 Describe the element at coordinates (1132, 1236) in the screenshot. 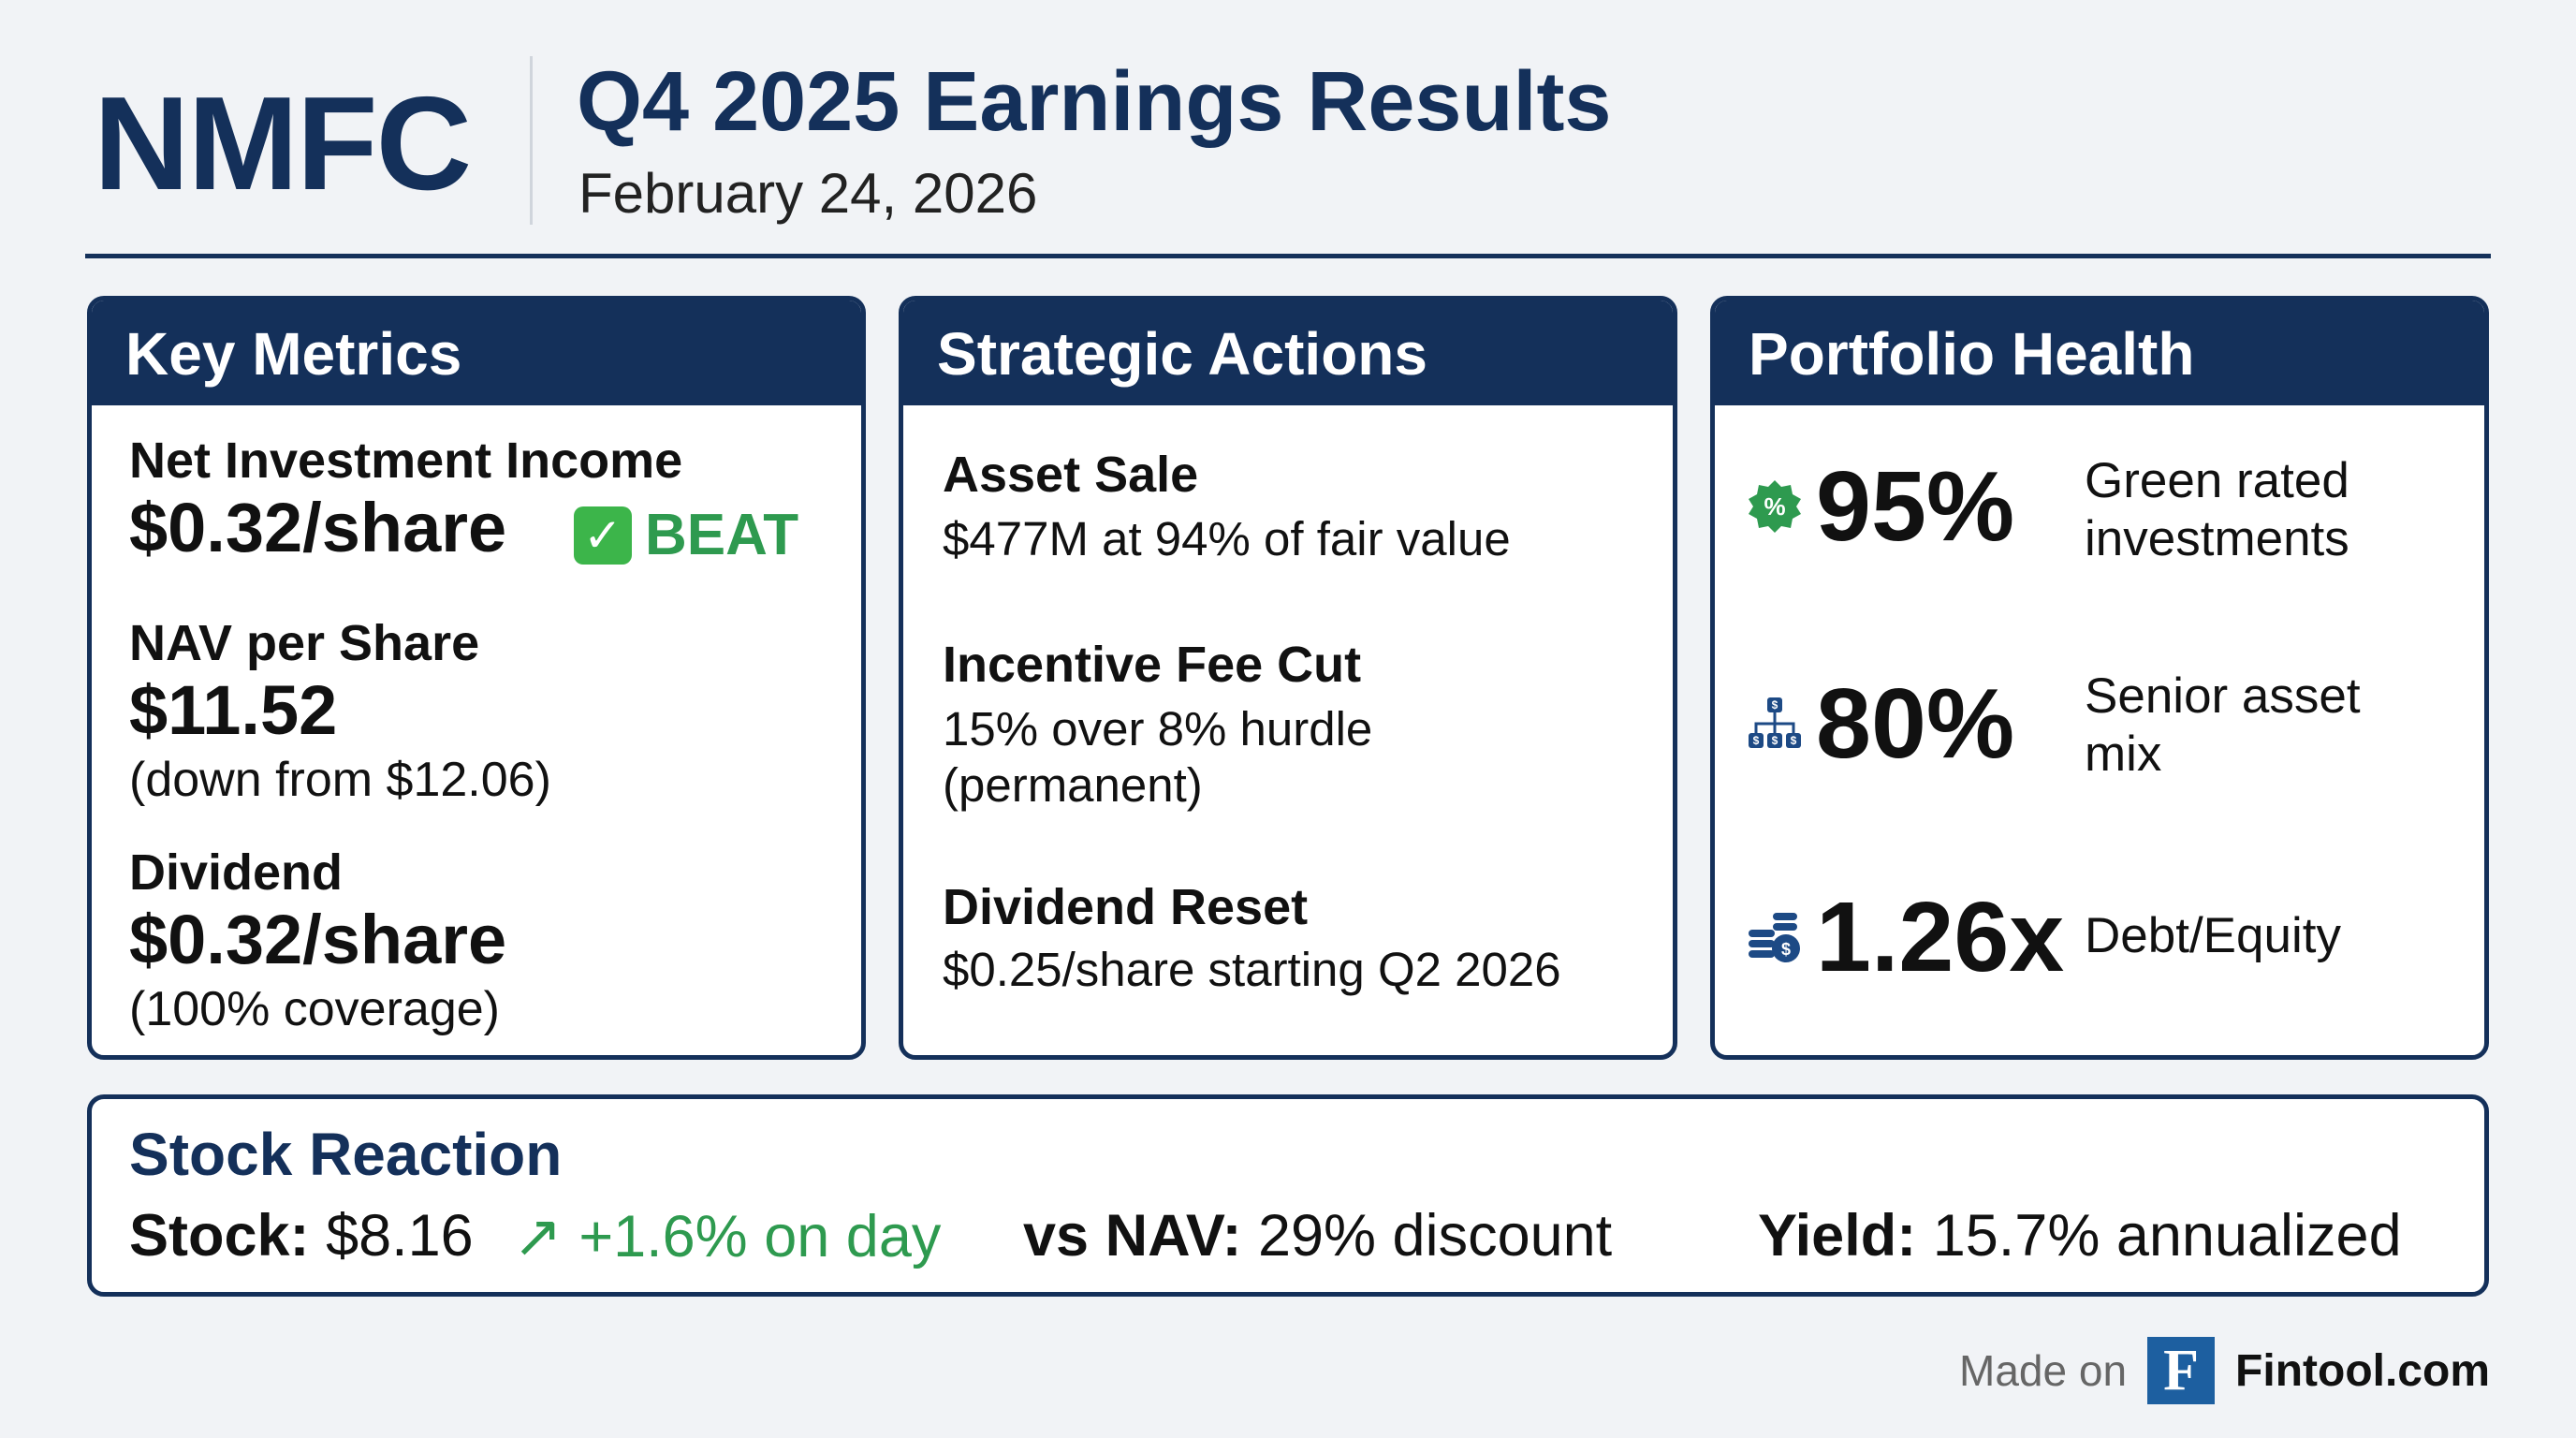

I see `nav-label: vs NAV:` at that location.